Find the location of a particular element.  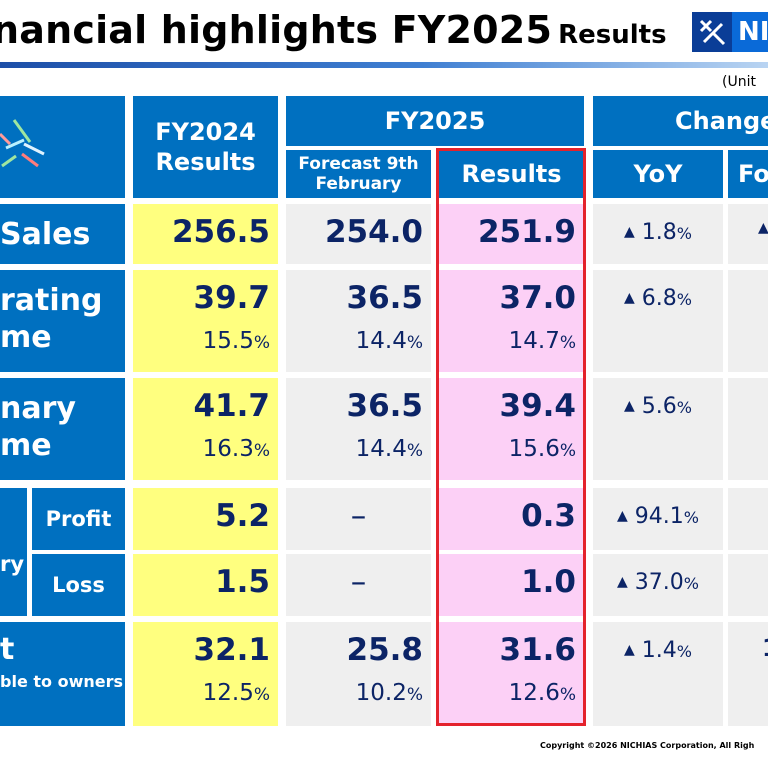

cell-net-forecast: 25.8 10.2% is located at coordinates (358, 674).